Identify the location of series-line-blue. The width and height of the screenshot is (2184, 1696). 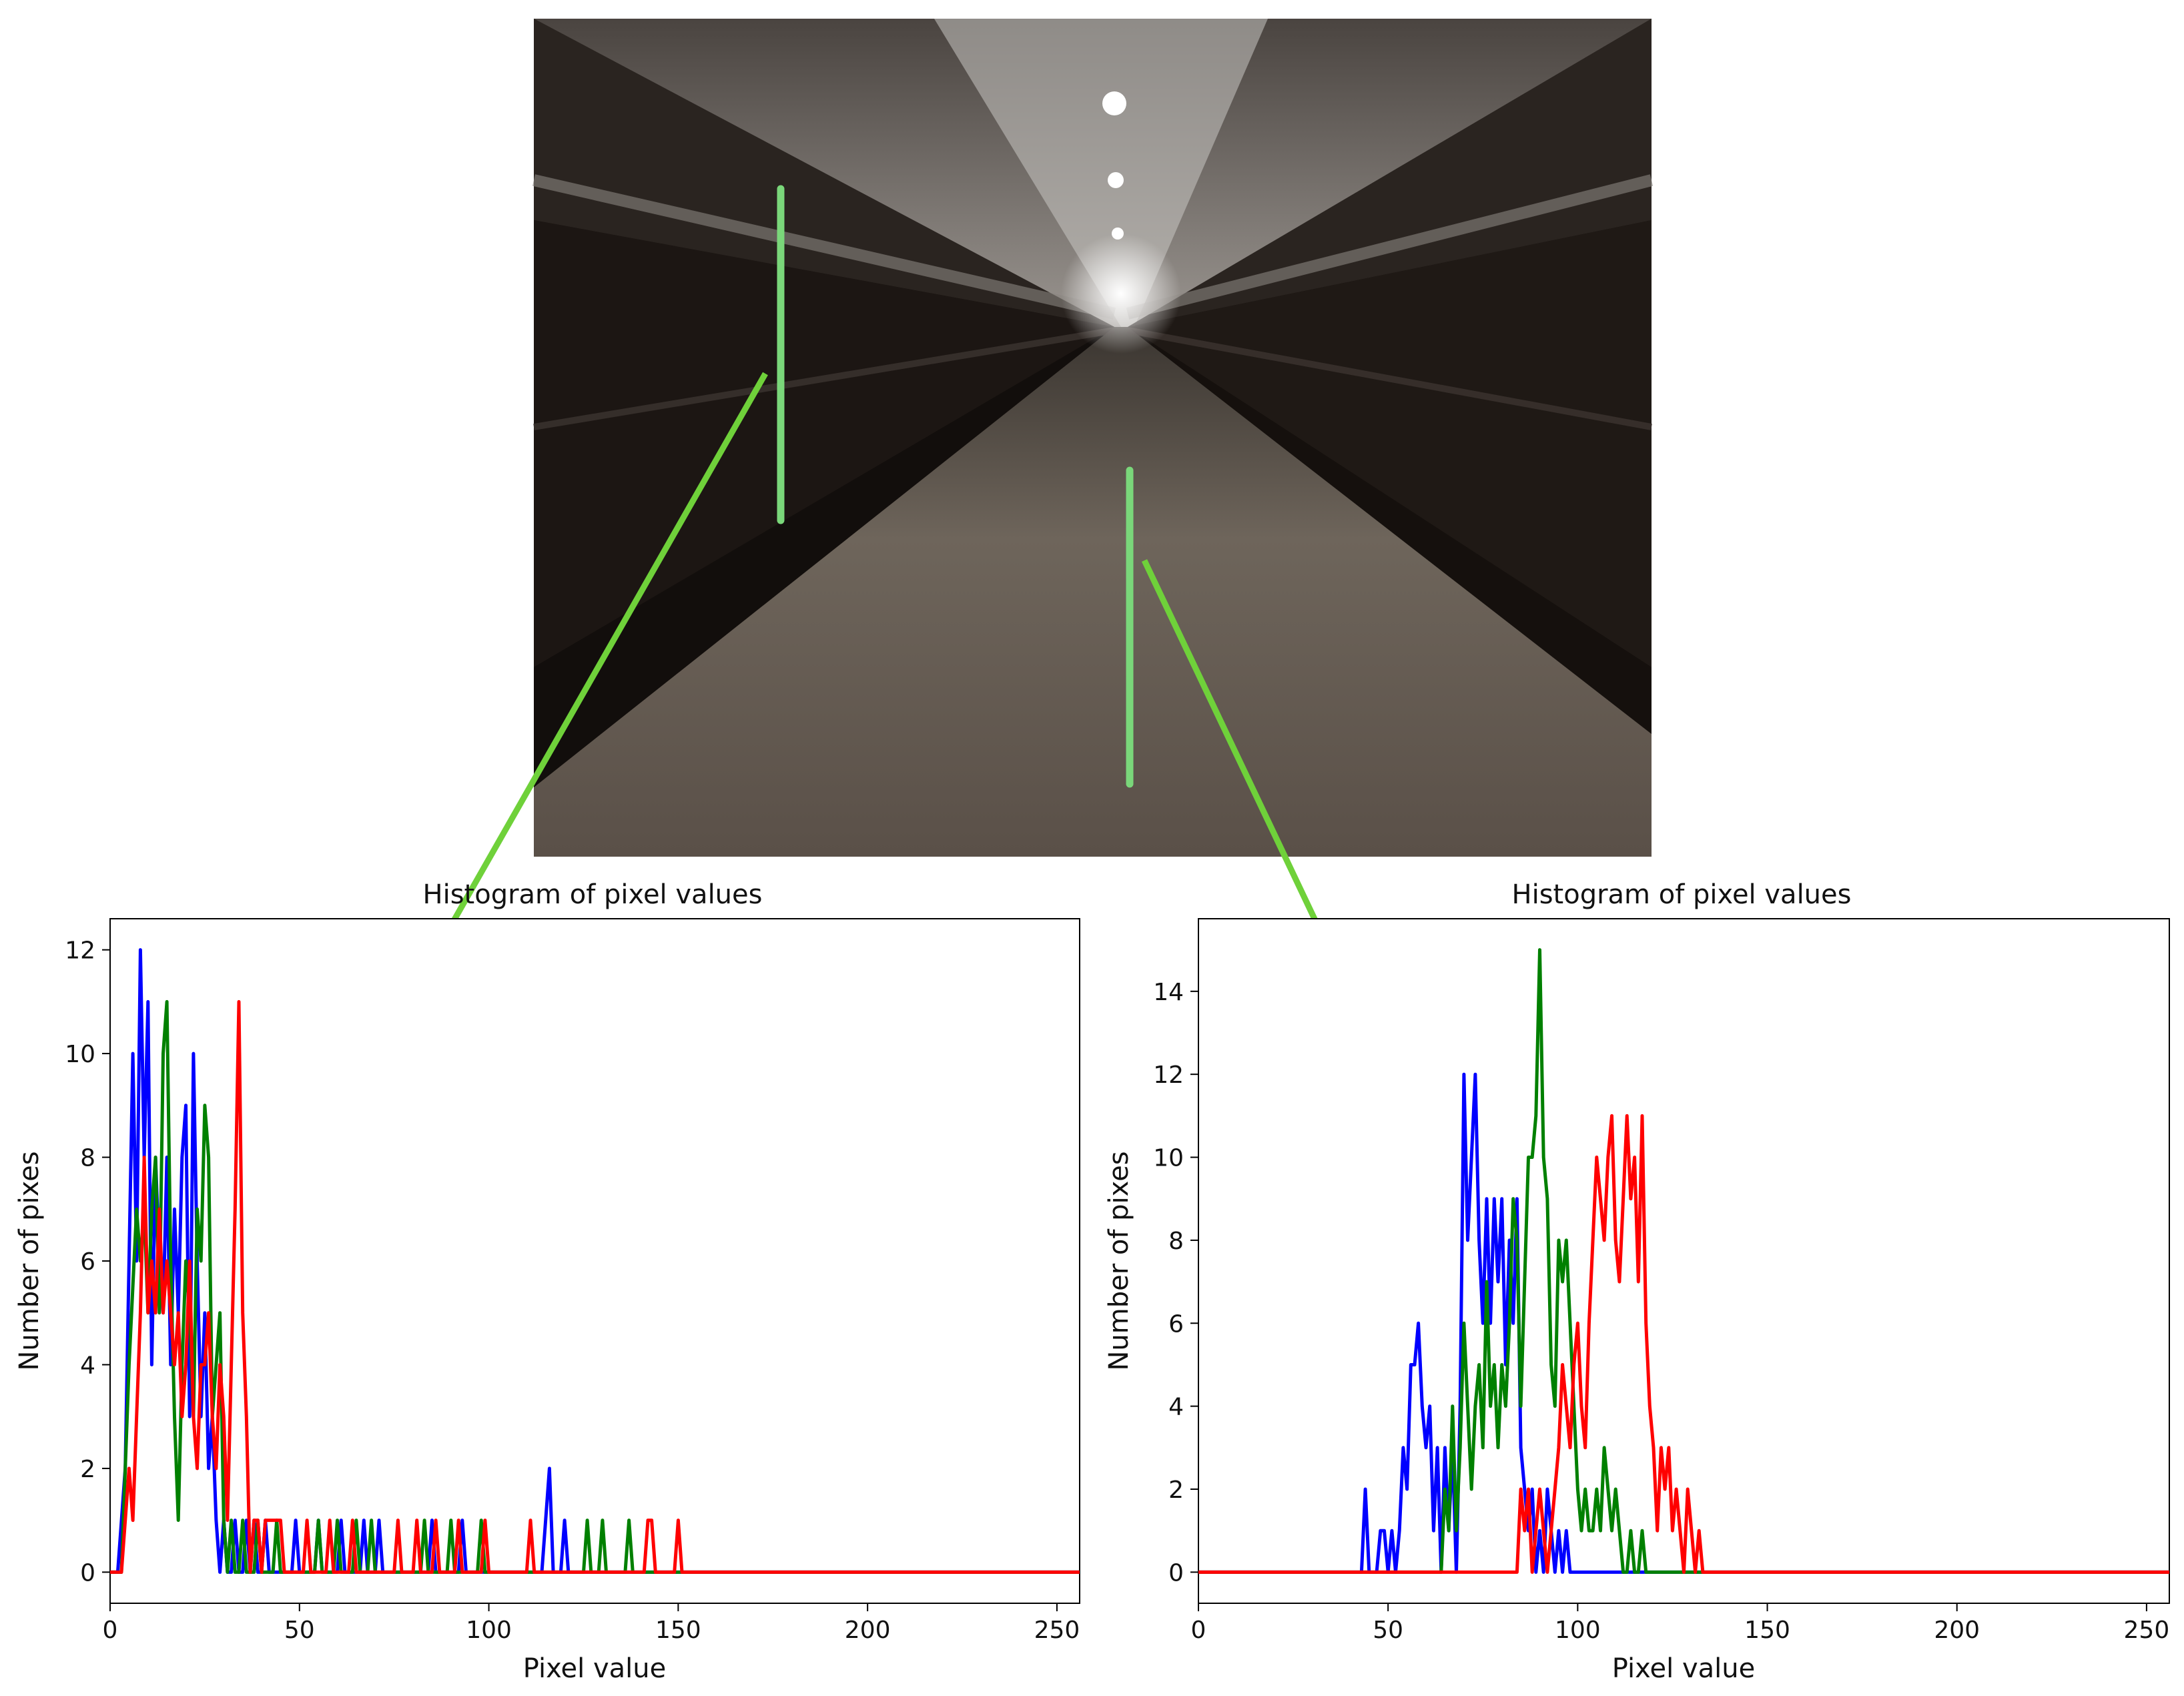
(1683, 1323).